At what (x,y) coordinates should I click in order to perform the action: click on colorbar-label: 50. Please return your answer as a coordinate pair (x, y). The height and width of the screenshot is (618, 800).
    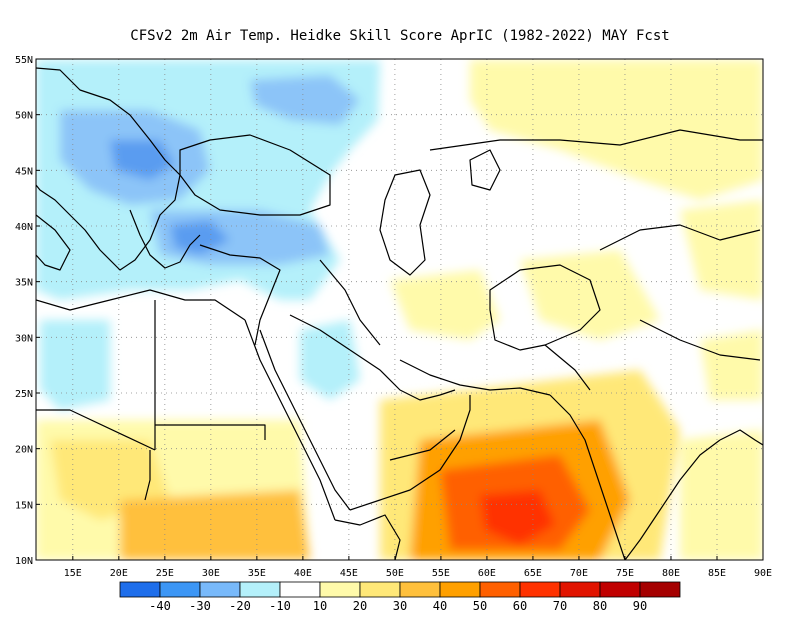
    Looking at the image, I should click on (480, 606).